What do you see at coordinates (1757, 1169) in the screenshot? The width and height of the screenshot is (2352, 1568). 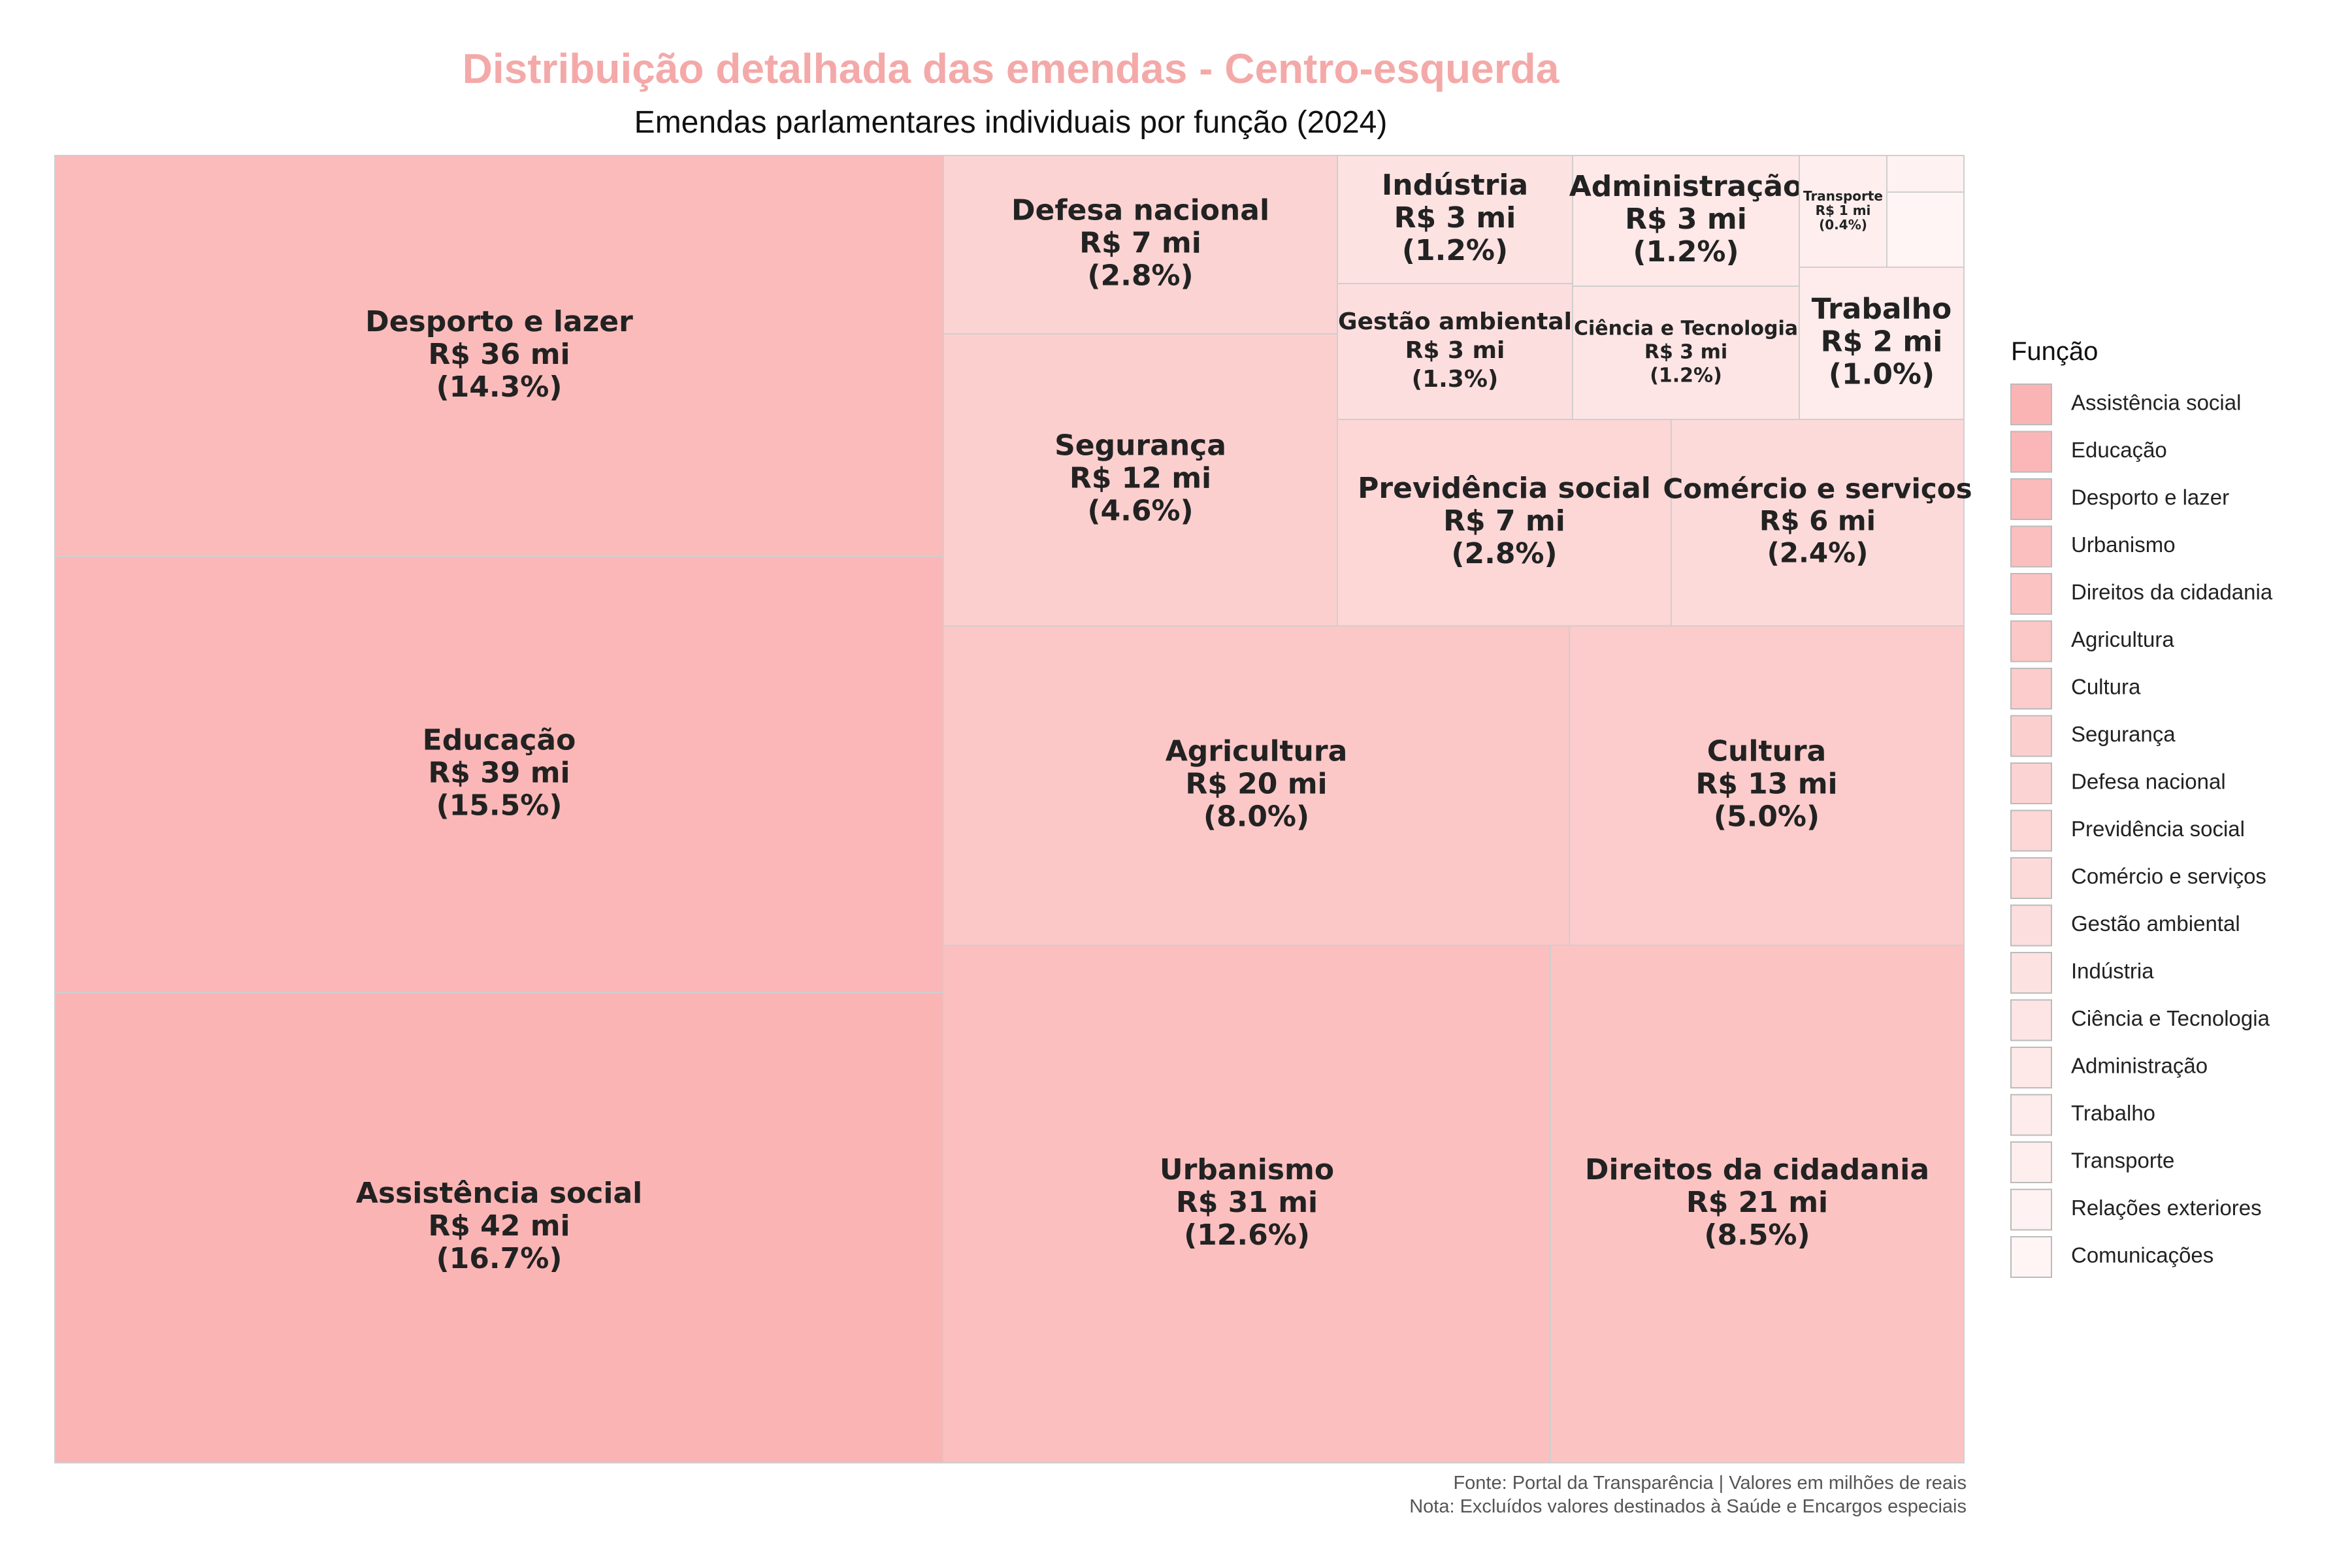 I see `tile-name-label-direitos-da-cidadania: Direitos da cidadania` at bounding box center [1757, 1169].